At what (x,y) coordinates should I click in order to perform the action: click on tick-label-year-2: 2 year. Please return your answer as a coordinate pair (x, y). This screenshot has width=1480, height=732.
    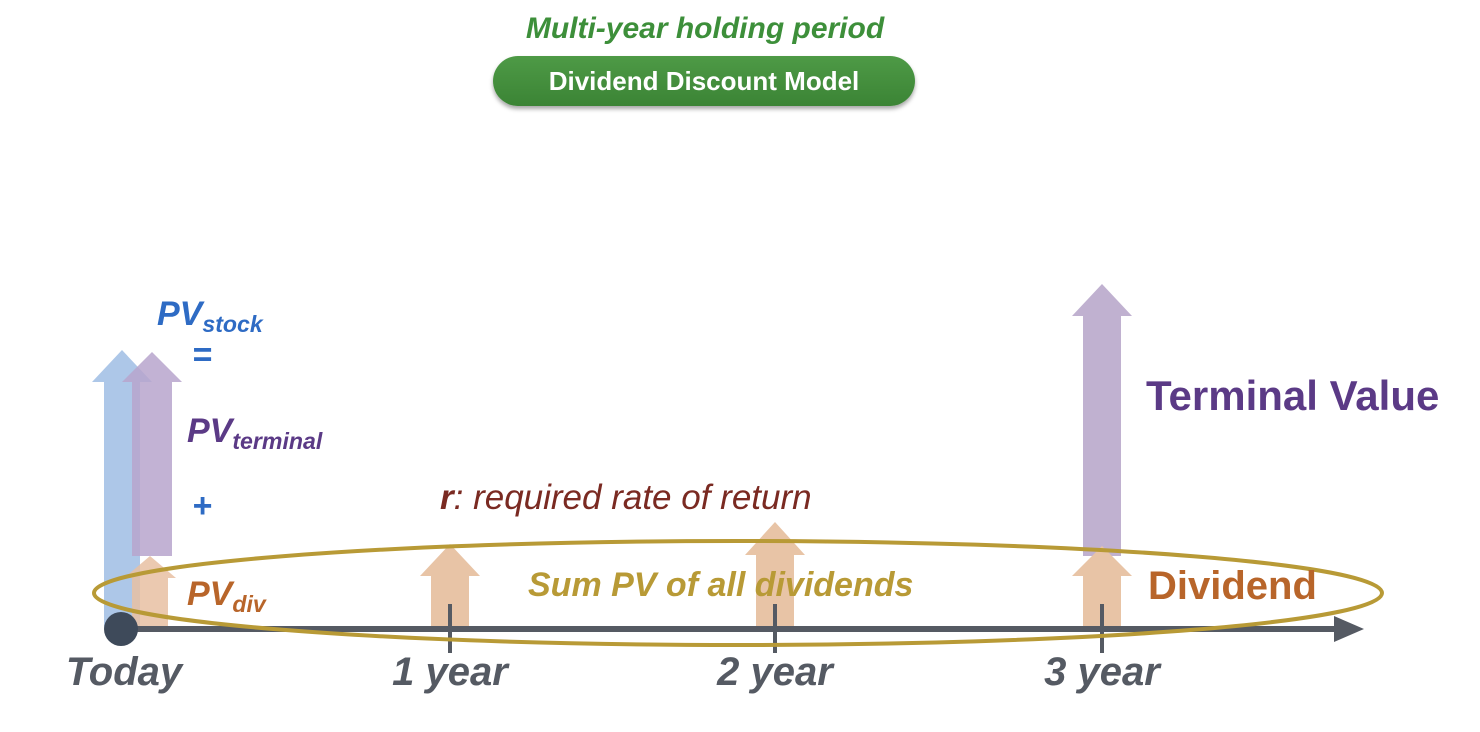
    Looking at the image, I should click on (775, 672).